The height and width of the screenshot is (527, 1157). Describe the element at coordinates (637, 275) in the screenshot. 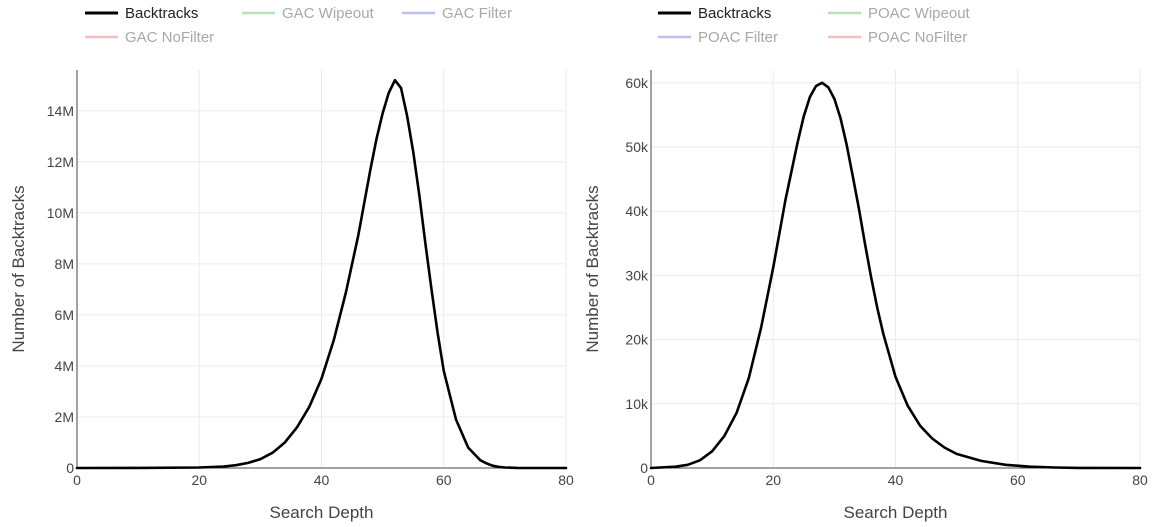

I see `y-tick-label: 30k` at that location.